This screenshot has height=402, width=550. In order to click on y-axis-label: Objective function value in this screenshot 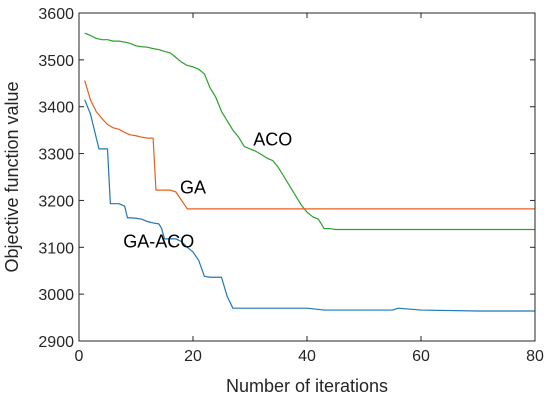, I will do `click(12, 176)`.